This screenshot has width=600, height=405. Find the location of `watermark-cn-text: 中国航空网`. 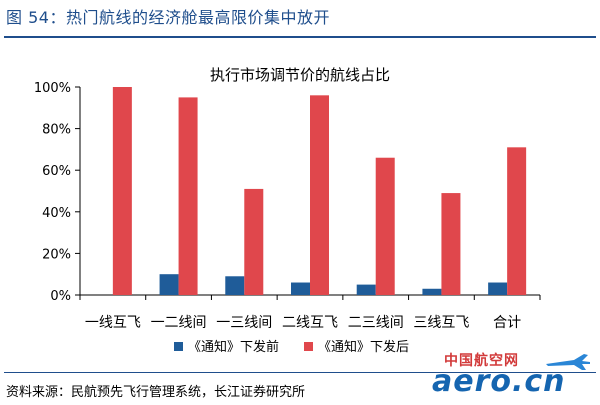

watermark-cn-text: 中国航空网 is located at coordinates (481, 361).